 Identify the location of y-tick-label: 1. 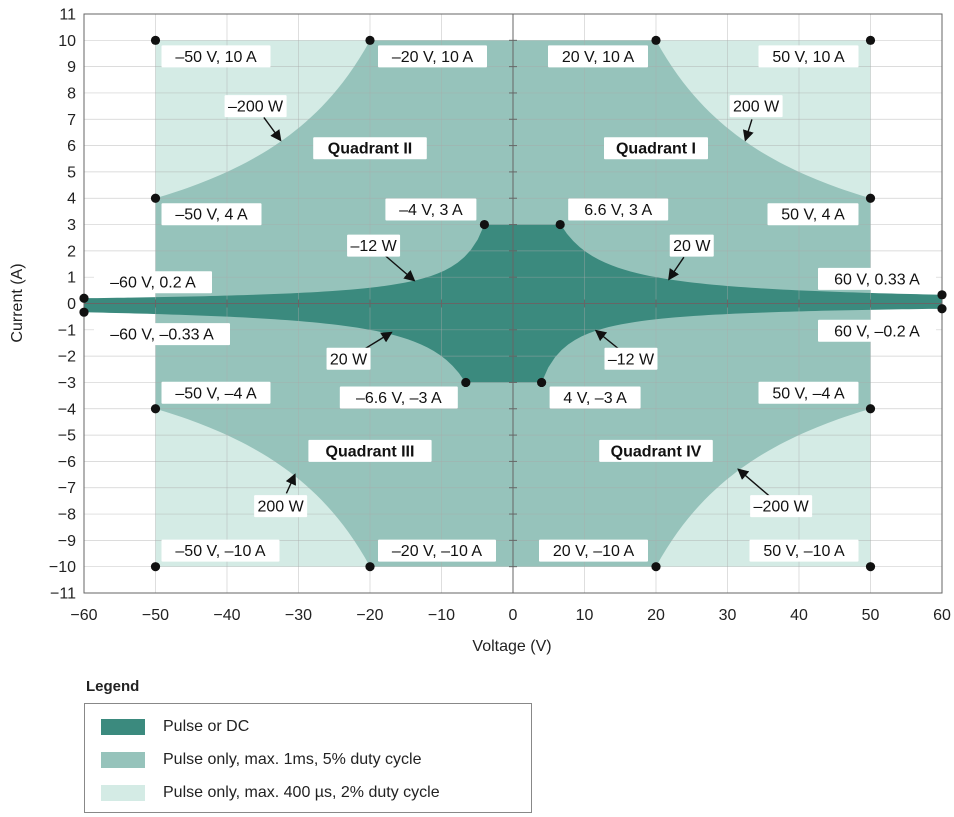
(71, 278).